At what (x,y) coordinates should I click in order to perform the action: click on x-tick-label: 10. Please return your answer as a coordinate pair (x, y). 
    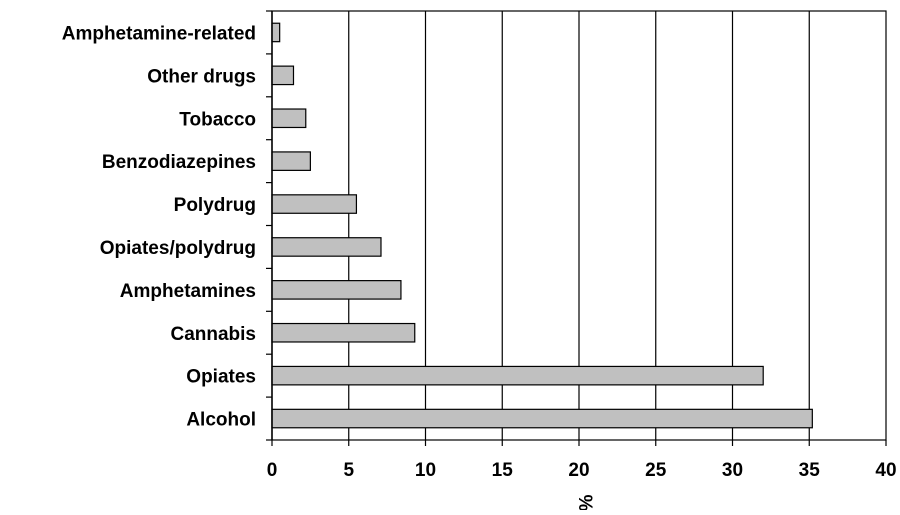
    Looking at the image, I should click on (425, 470).